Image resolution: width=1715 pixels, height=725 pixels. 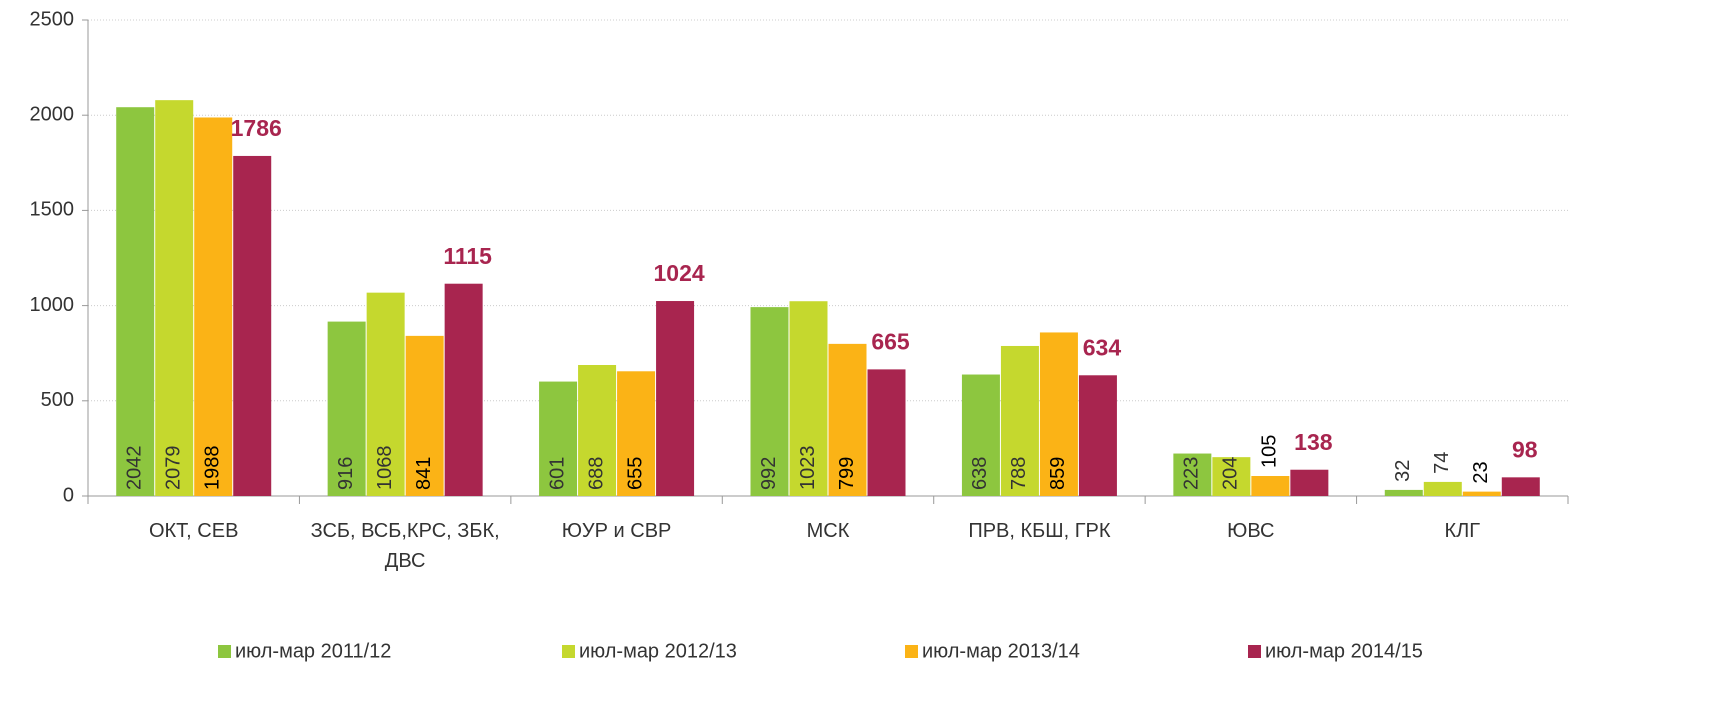 I want to click on x-tick-label: ЗСБ, ВСБ,КРС, ЗБК, ДВС, so click(x=405, y=546).